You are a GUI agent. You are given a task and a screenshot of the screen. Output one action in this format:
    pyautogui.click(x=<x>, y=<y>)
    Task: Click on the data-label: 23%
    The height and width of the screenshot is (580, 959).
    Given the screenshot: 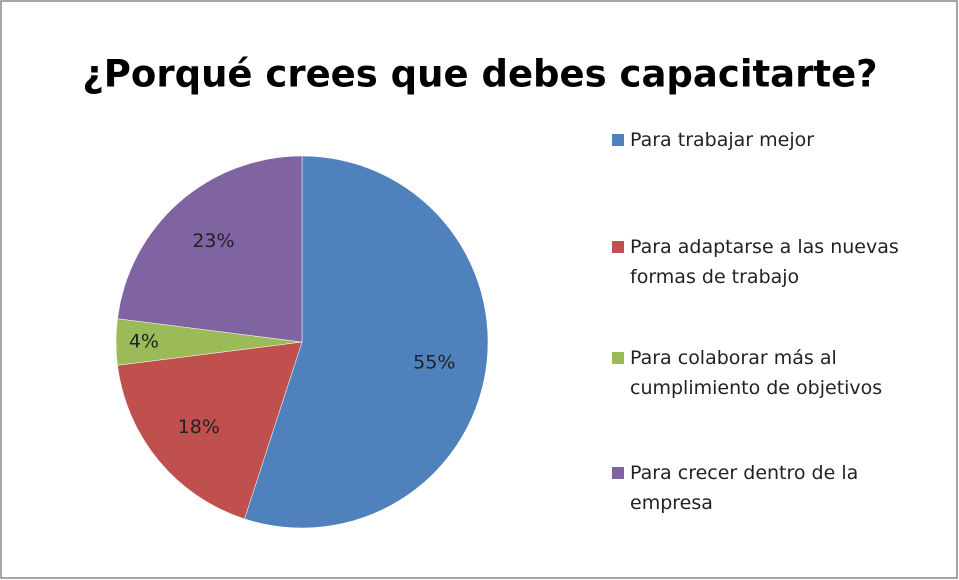 What is the action you would take?
    pyautogui.click(x=213, y=241)
    